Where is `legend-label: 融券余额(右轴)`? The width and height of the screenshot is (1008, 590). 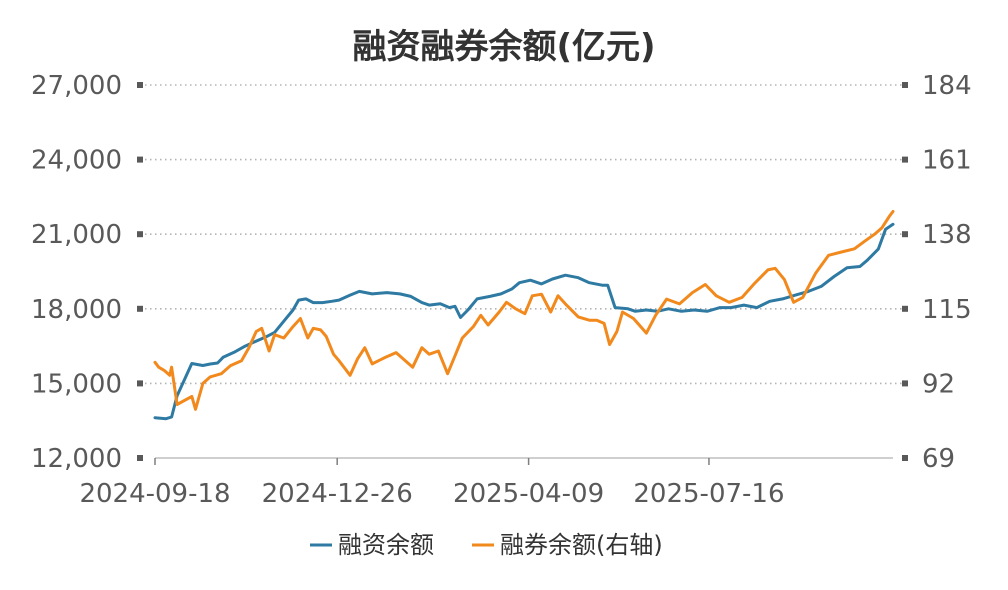 legend-label: 融券余额(右轴) is located at coordinates (581, 545).